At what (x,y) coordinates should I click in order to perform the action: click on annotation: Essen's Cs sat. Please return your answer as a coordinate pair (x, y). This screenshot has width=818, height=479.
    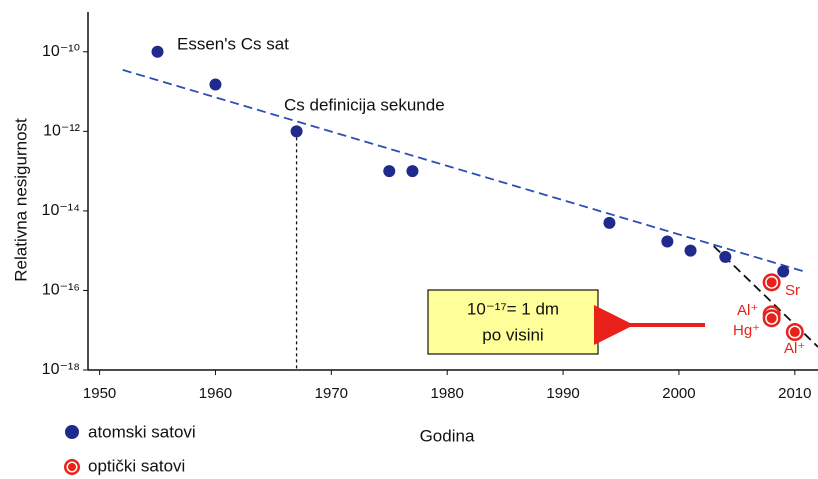
    Looking at the image, I should click on (233, 43).